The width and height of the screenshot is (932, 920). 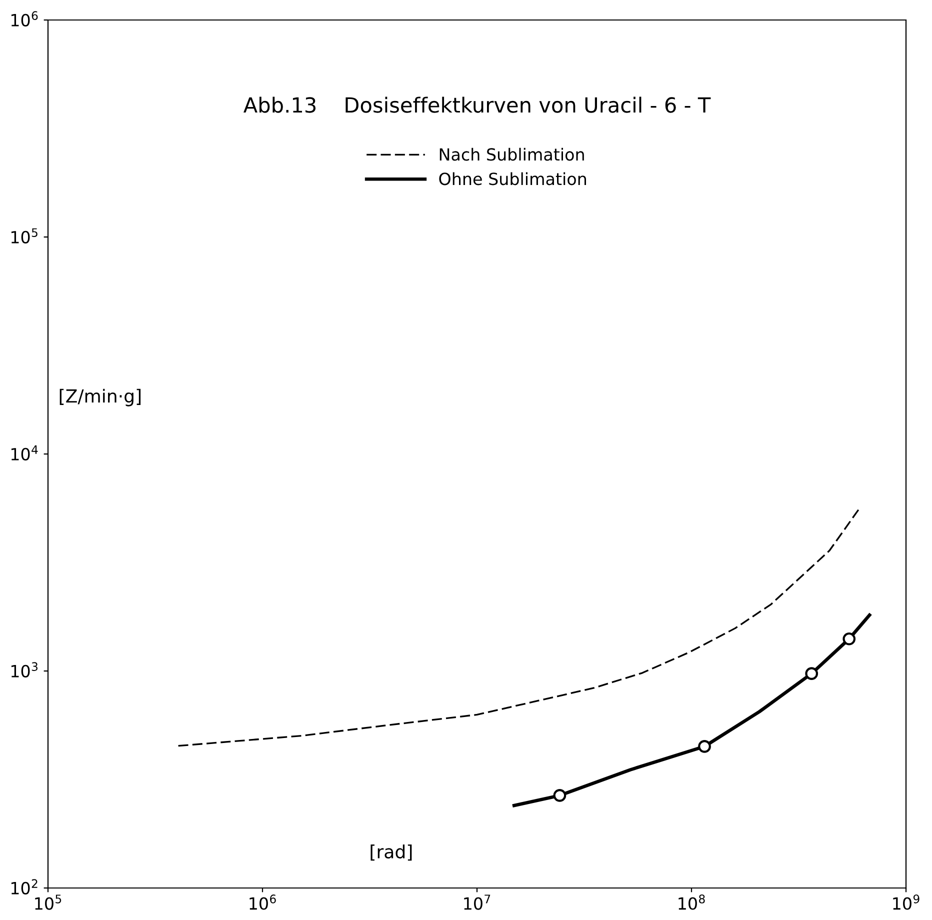 What do you see at coordinates (263, 902) in the screenshot?
I see `x-tick-label: 10$^{6}$` at bounding box center [263, 902].